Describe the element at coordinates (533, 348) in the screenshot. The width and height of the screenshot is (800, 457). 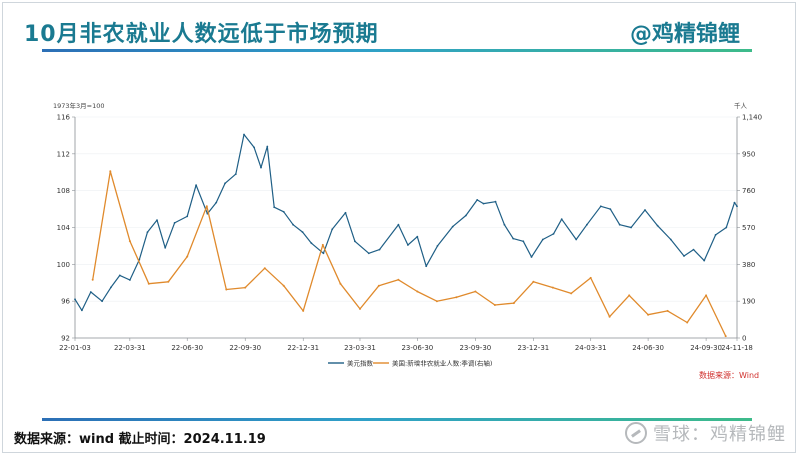
I see `x-tick-label: 23-12-31` at that location.